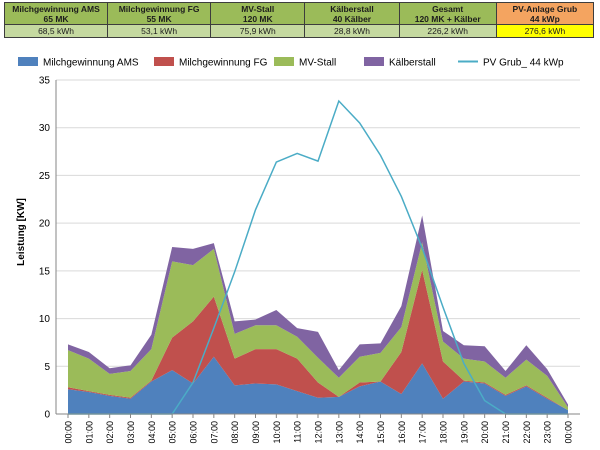 This screenshot has width=600, height=450. I want to click on summary-value-mv-stall: 75,9 kWh, so click(258, 31).